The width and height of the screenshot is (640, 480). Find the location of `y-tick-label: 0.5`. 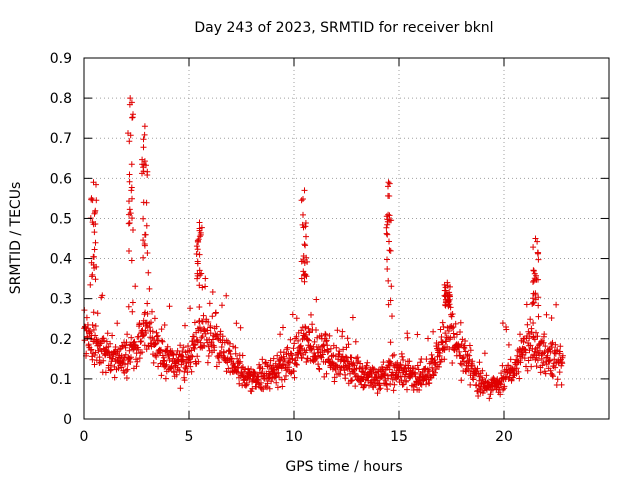

y-tick-label: 0.5 is located at coordinates (61, 219).